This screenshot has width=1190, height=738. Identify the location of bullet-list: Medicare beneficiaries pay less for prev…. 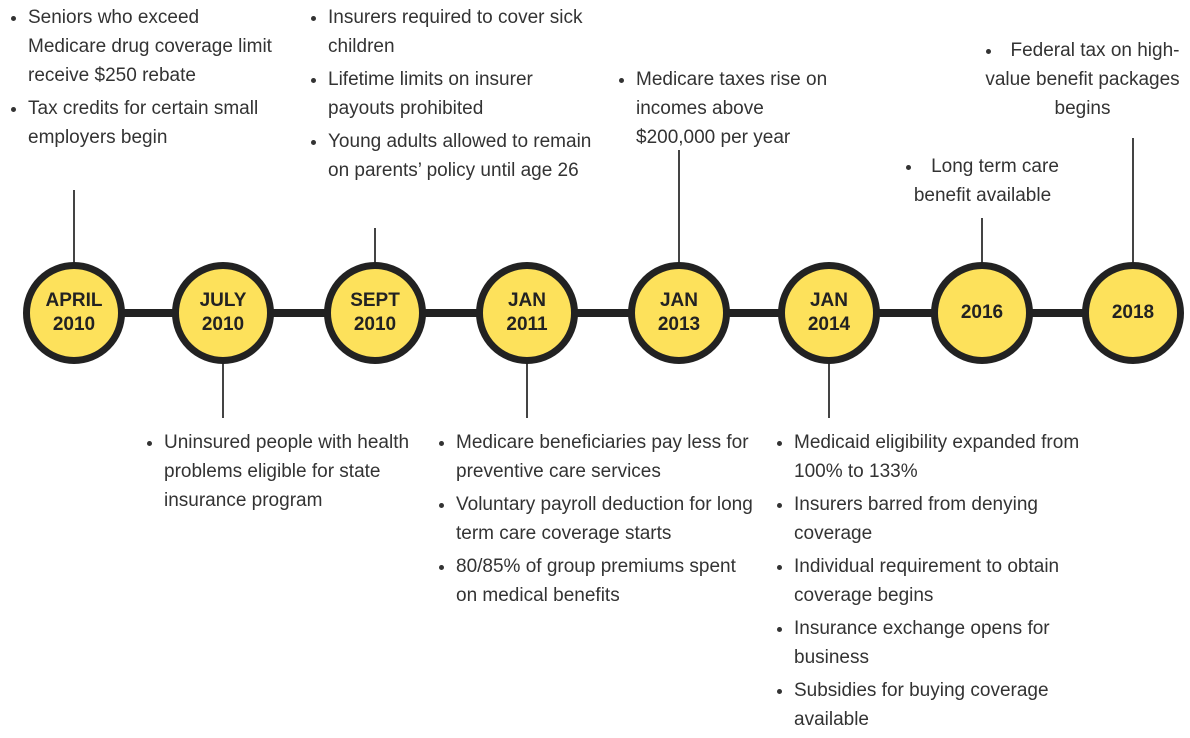
(598, 519).